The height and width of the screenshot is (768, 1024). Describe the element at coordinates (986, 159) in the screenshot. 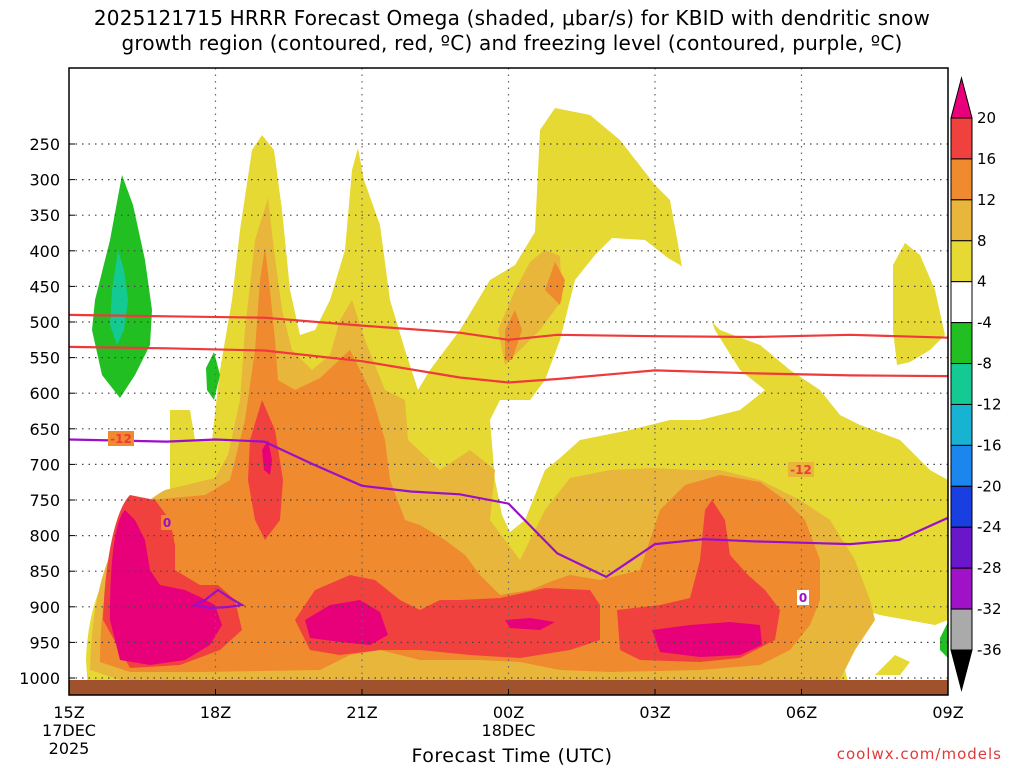

I see `colorbar-label-16: 16` at that location.